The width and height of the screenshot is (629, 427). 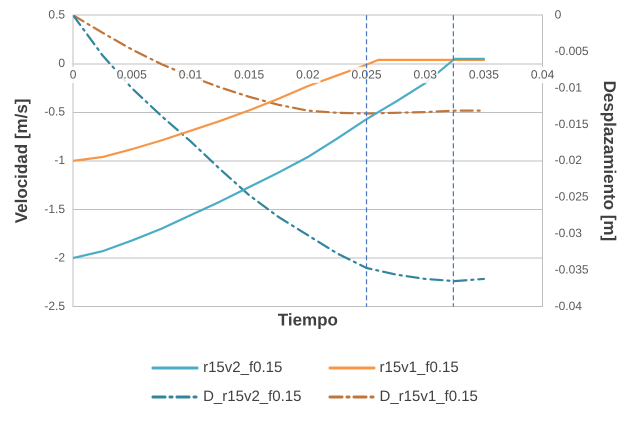 I want to click on y-tick-label: -0.5, so click(x=55, y=111).